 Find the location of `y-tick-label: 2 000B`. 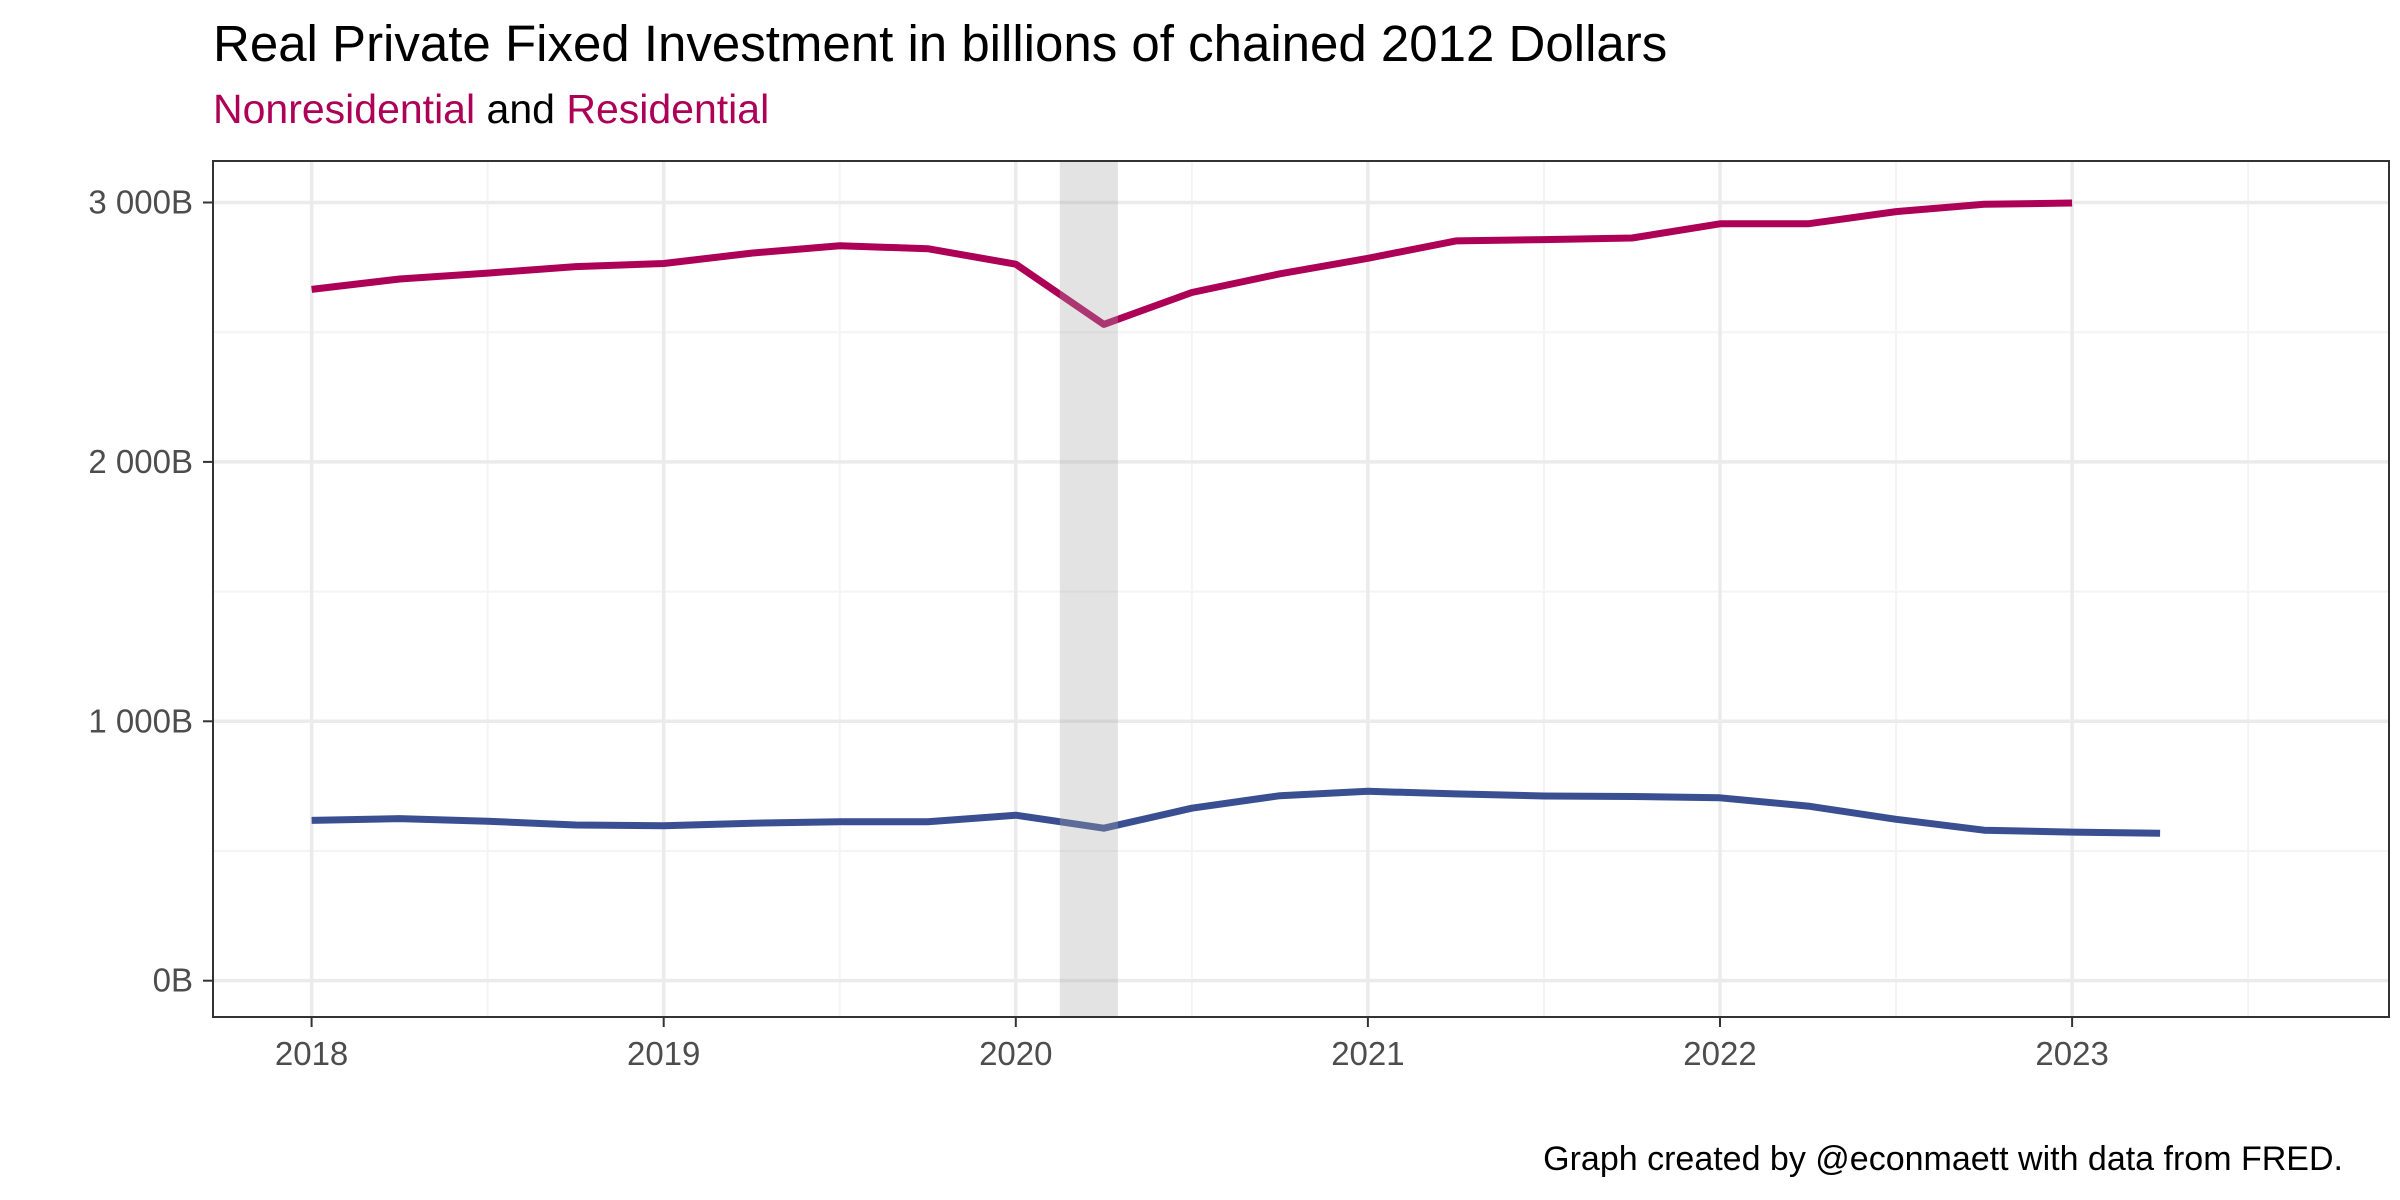

y-tick-label: 2 000B is located at coordinates (140, 461).